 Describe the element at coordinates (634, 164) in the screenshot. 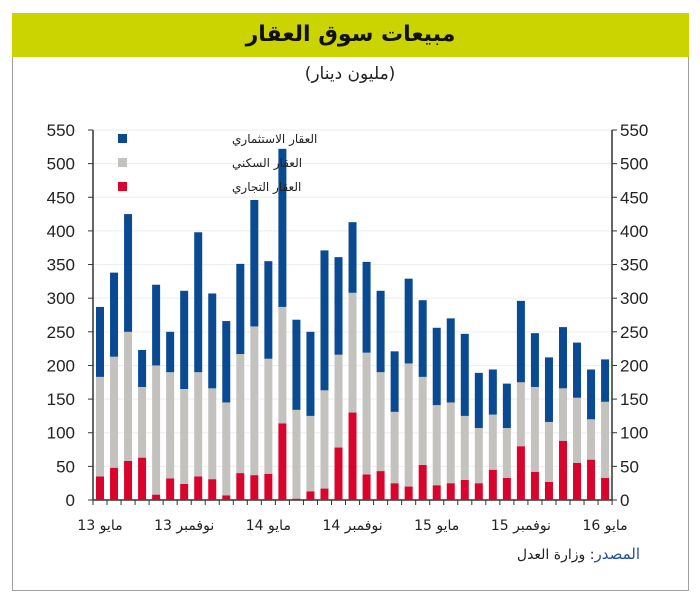

I see `y-tick-label-right: 500` at that location.